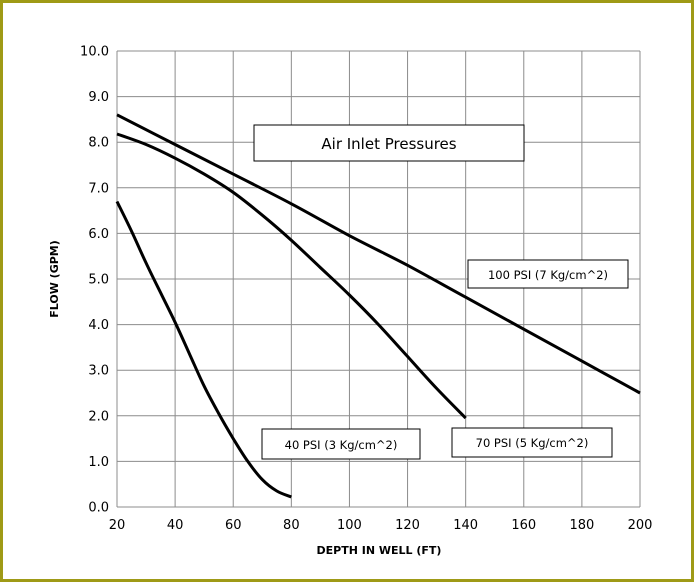  I want to click on series-label-70-psi-box, so click(532, 442).